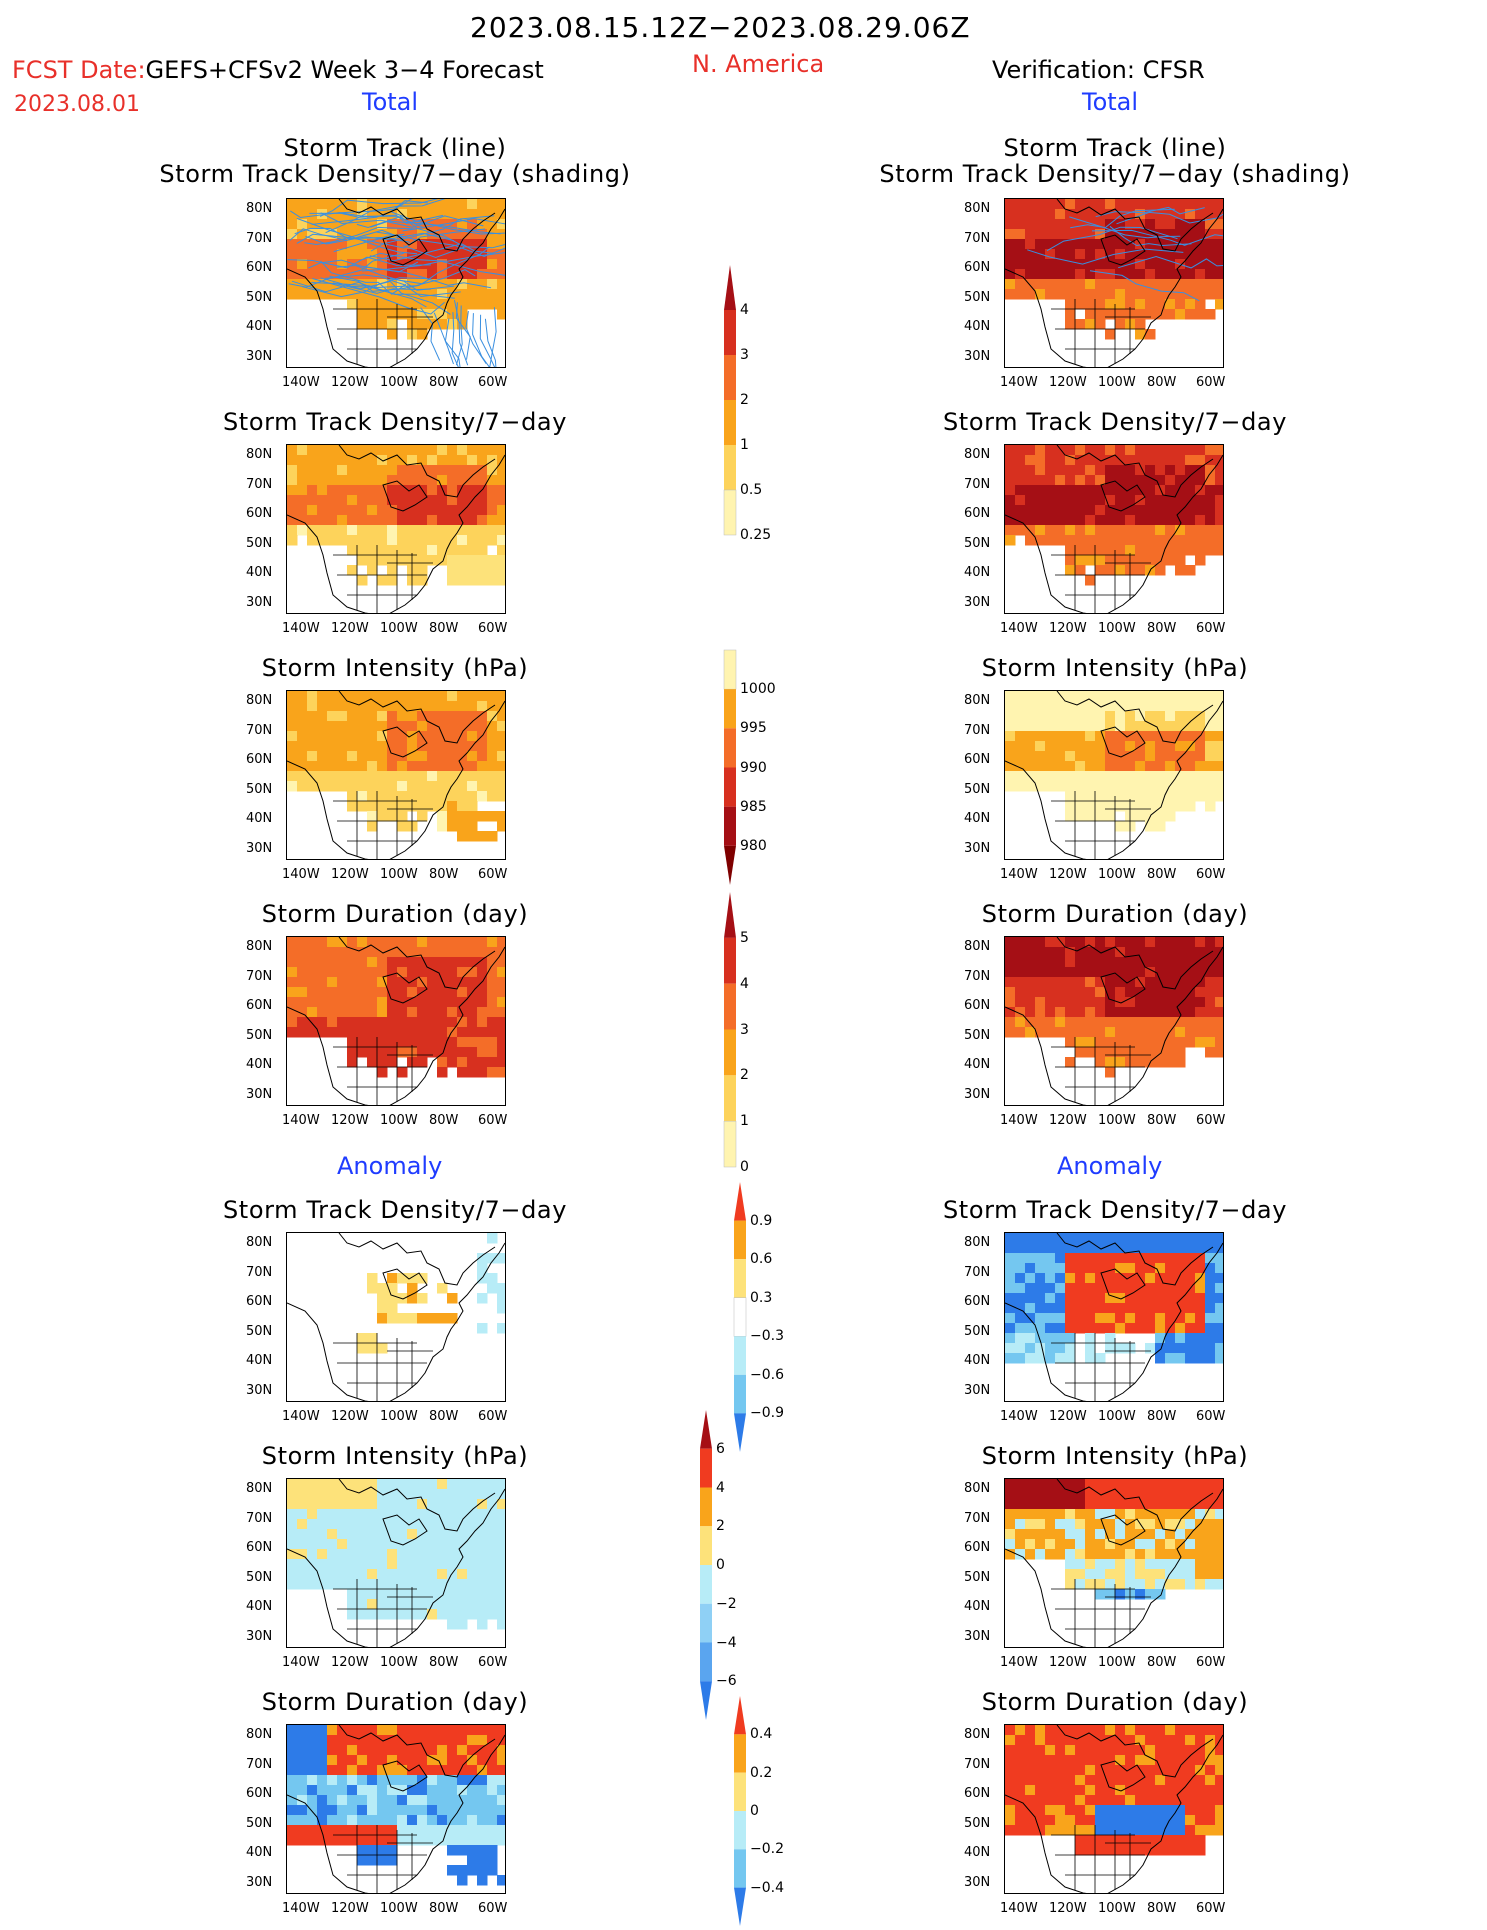 The image size is (1487, 1930). Describe the element at coordinates (744, 445) in the screenshot. I see `colorbar-label: 1` at that location.